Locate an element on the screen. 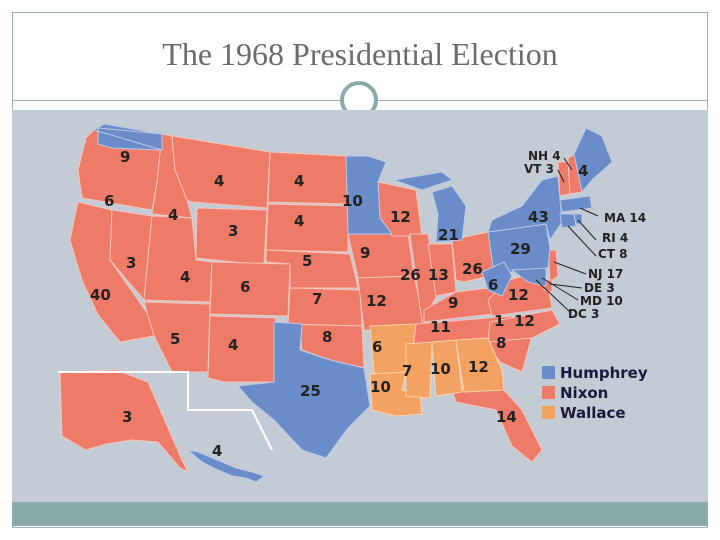 The width and height of the screenshot is (720, 540). state-mi is located at coordinates (429, 207).